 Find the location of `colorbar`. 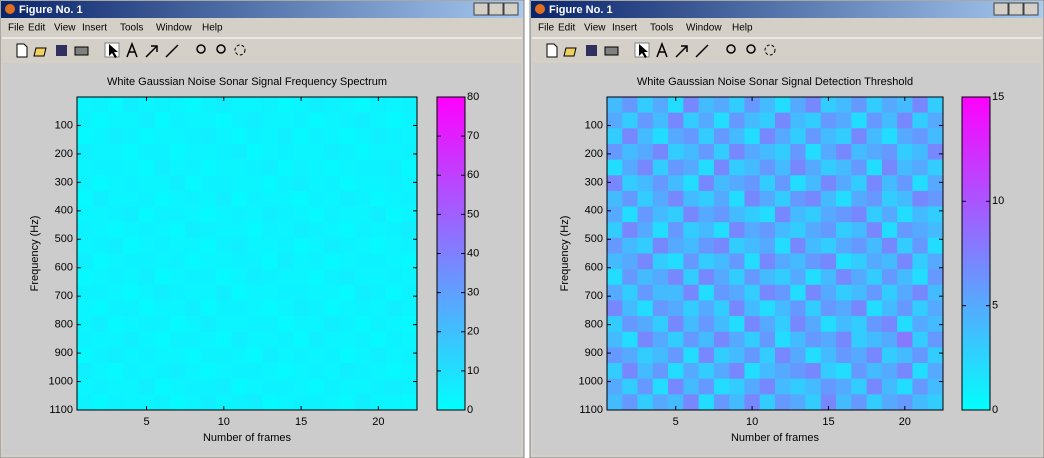

colorbar is located at coordinates (451, 253).